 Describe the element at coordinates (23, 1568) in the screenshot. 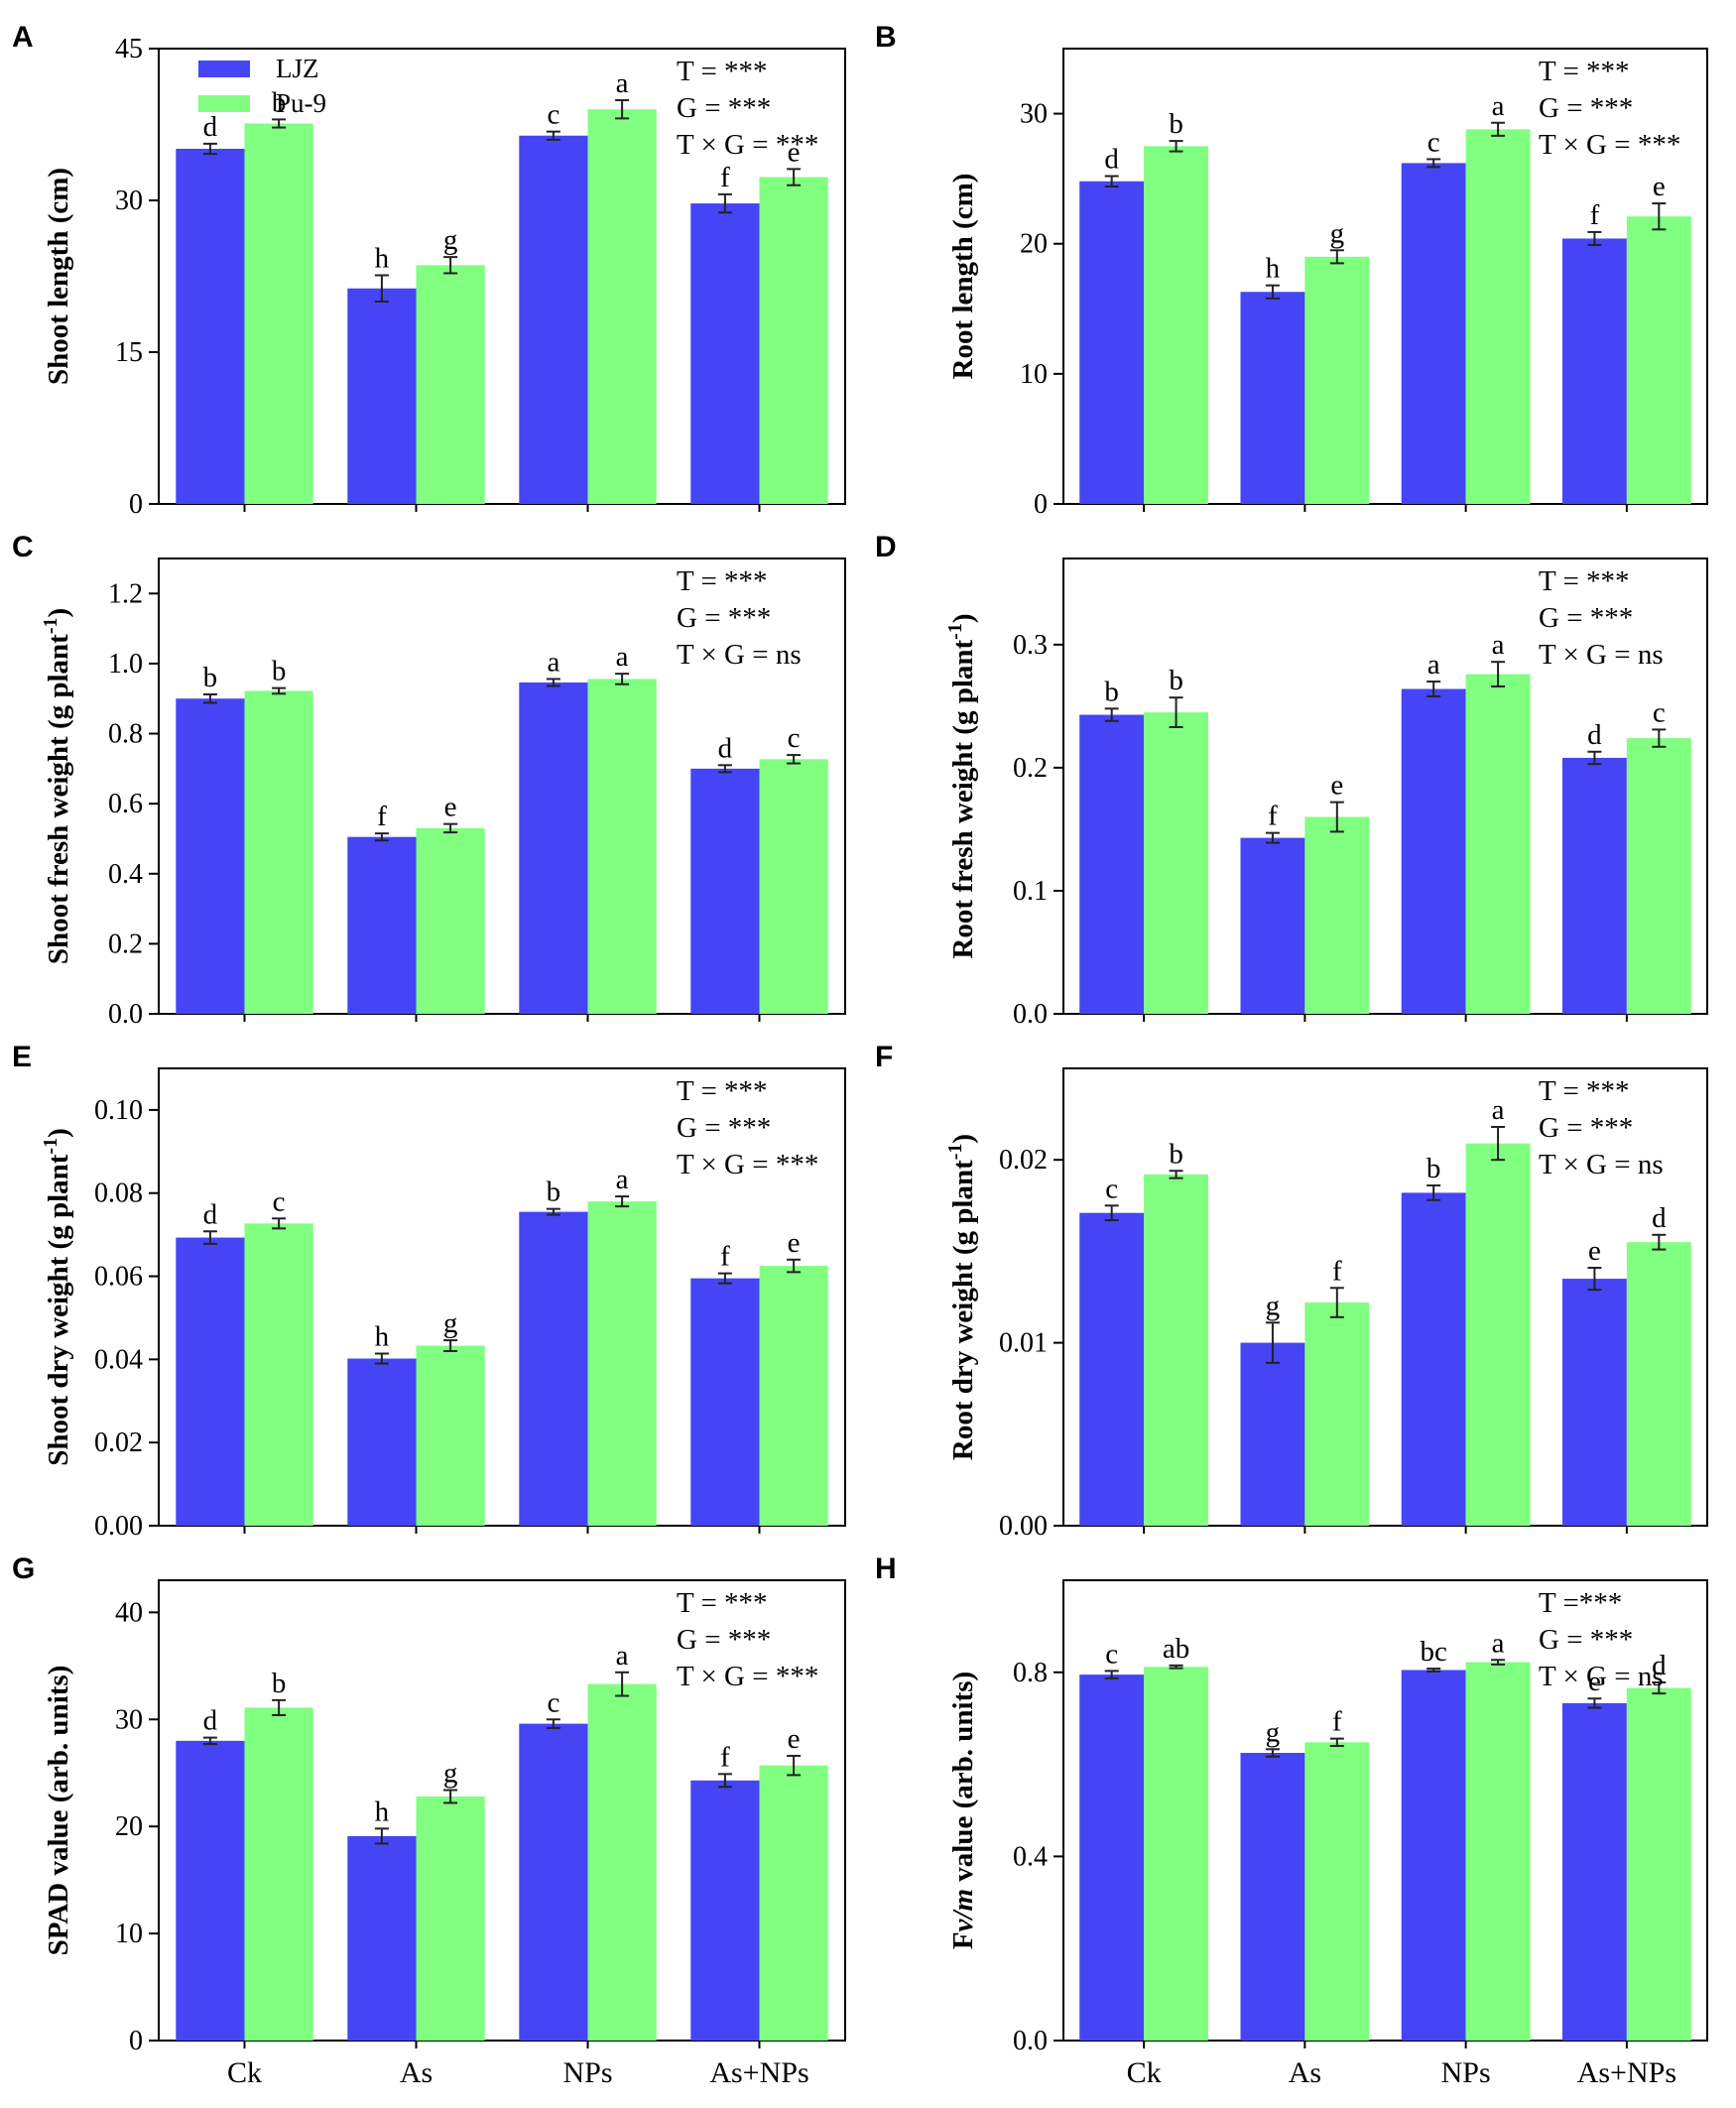

I see `panel-label: G` at that location.